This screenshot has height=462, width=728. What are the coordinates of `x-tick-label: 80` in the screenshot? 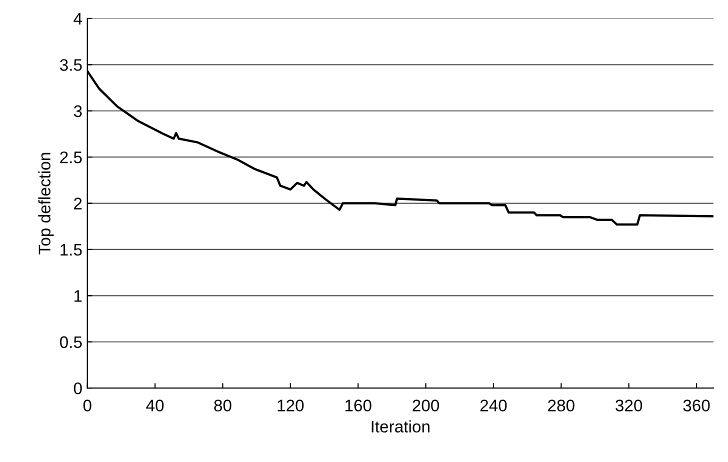 It's located at (223, 406).